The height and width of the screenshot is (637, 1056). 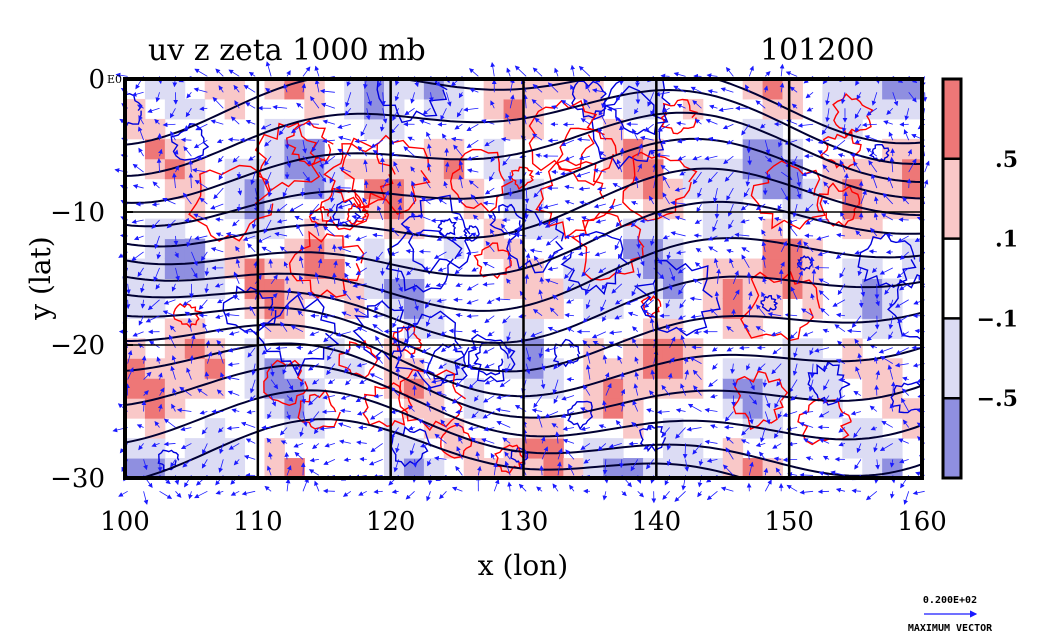 I want to click on y-axis: 0 E0 −10 −20 −30, so click(x=91, y=279).